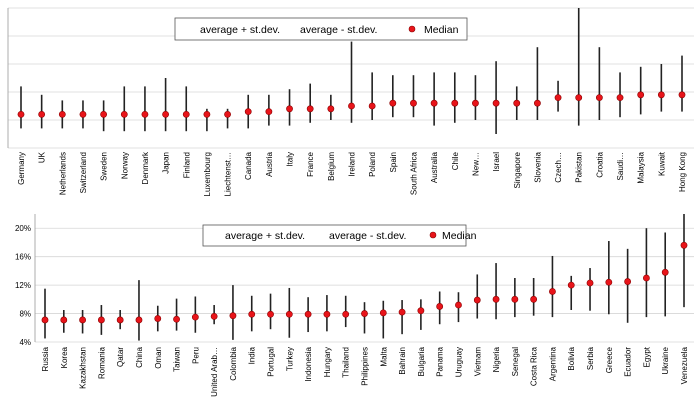 This screenshot has width=694, height=403. I want to click on x-tick-label-belgium: Belgium, so click(331, 166).